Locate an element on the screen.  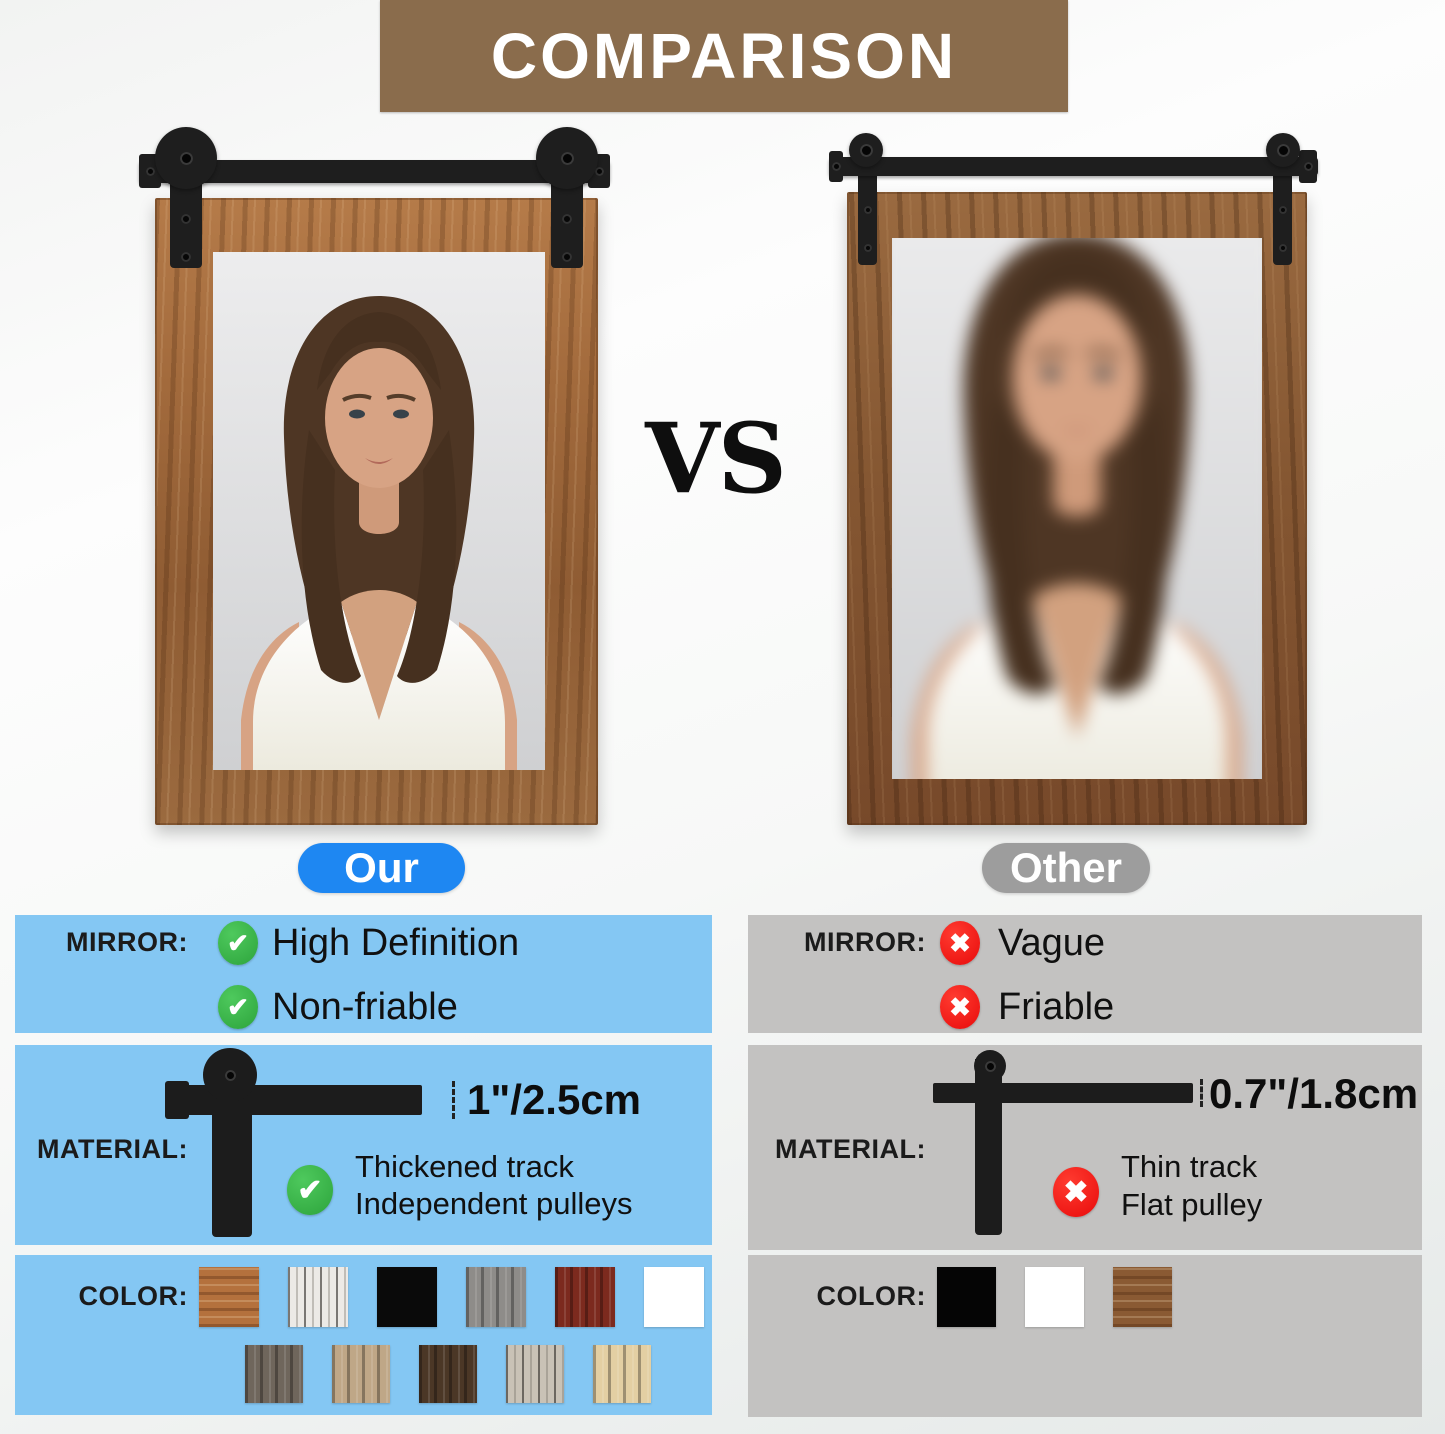
track-endplate is located at coordinates (177, 1100).